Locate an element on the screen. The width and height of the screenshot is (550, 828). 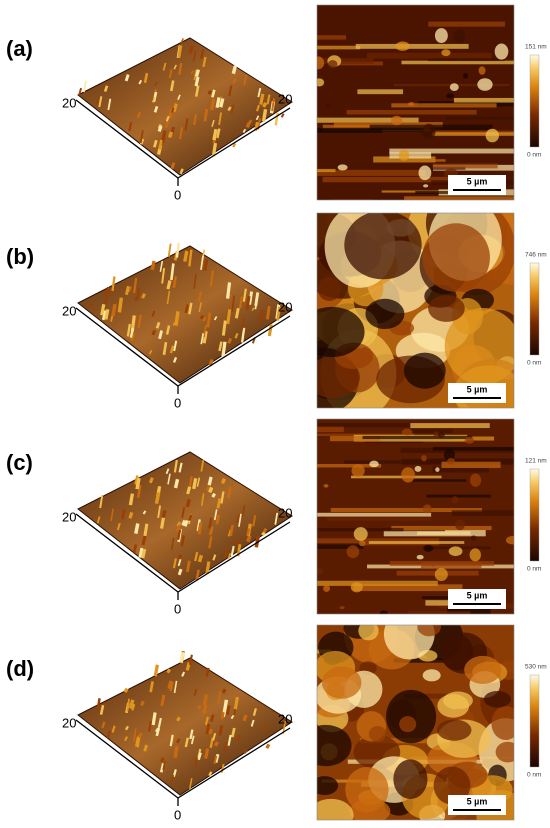
axis-label: 0 is located at coordinates (177, 814).